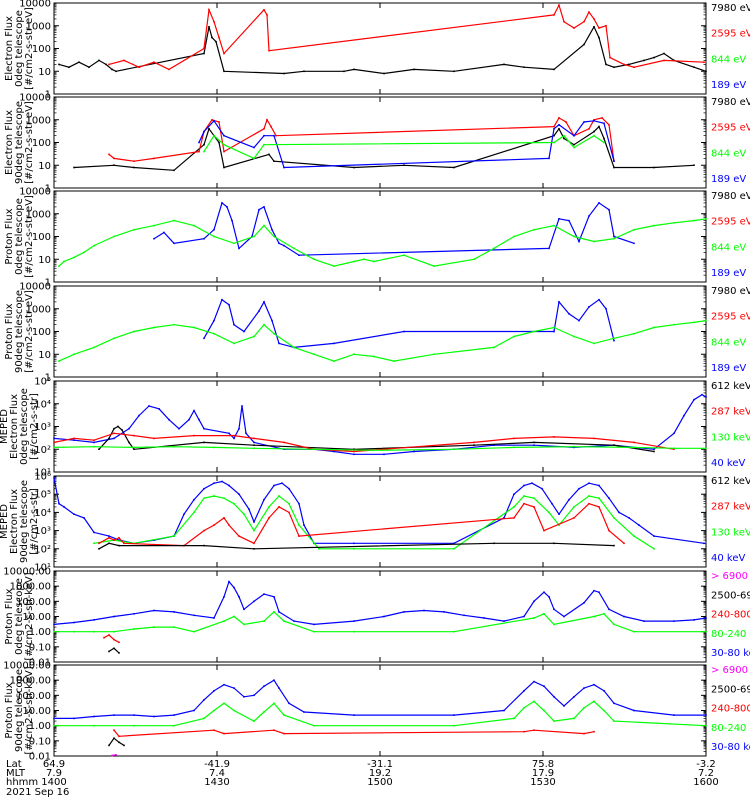 Image resolution: width=750 pixels, height=800 pixels. I want to click on legend-entry: 7980 eV, so click(730, 196).